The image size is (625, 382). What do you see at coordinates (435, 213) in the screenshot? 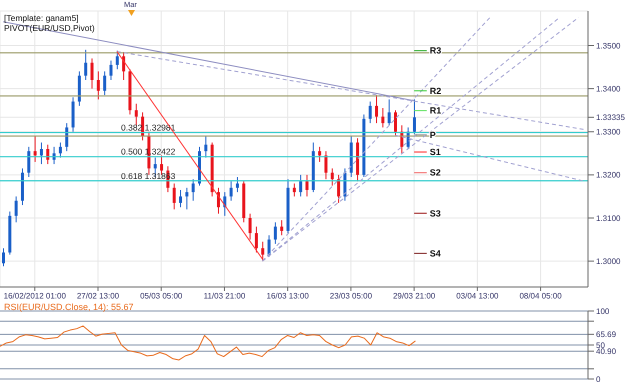
I see `series-label: S3` at bounding box center [435, 213].